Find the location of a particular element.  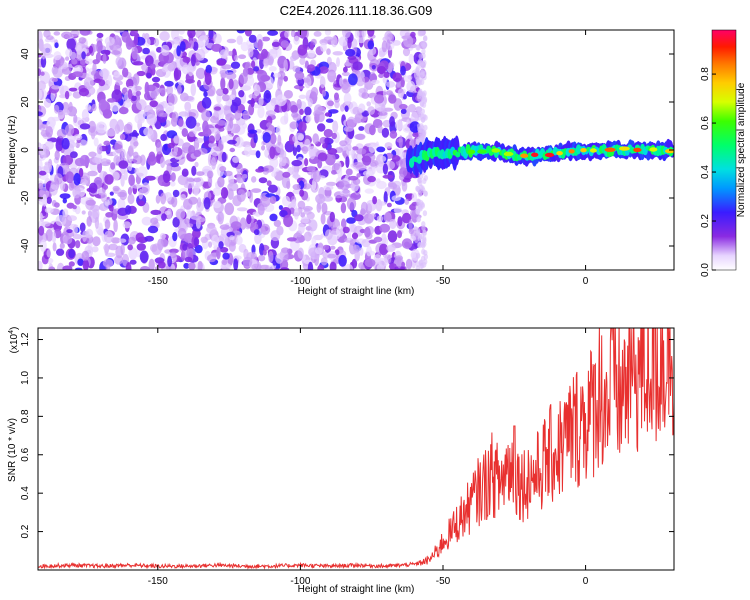

snr-y-tick-label: 0.2 is located at coordinates (25, 531).